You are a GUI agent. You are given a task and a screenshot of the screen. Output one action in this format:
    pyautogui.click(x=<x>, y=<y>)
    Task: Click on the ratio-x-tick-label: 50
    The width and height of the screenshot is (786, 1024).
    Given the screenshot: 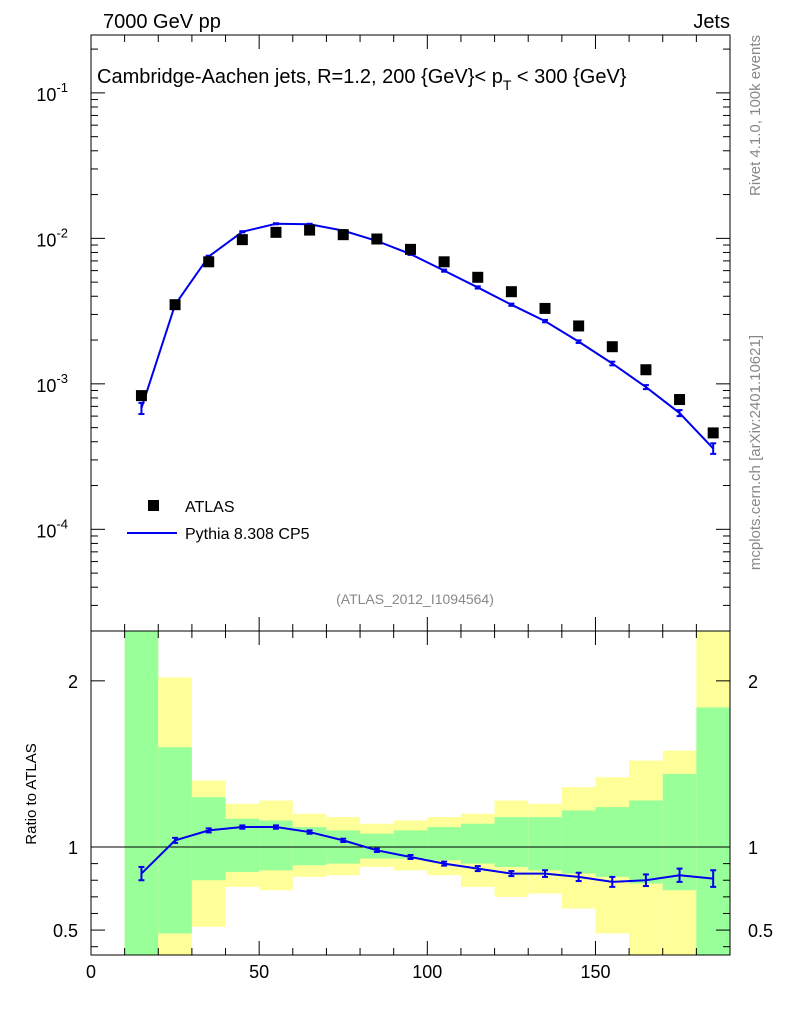 What is the action you would take?
    pyautogui.click(x=259, y=972)
    